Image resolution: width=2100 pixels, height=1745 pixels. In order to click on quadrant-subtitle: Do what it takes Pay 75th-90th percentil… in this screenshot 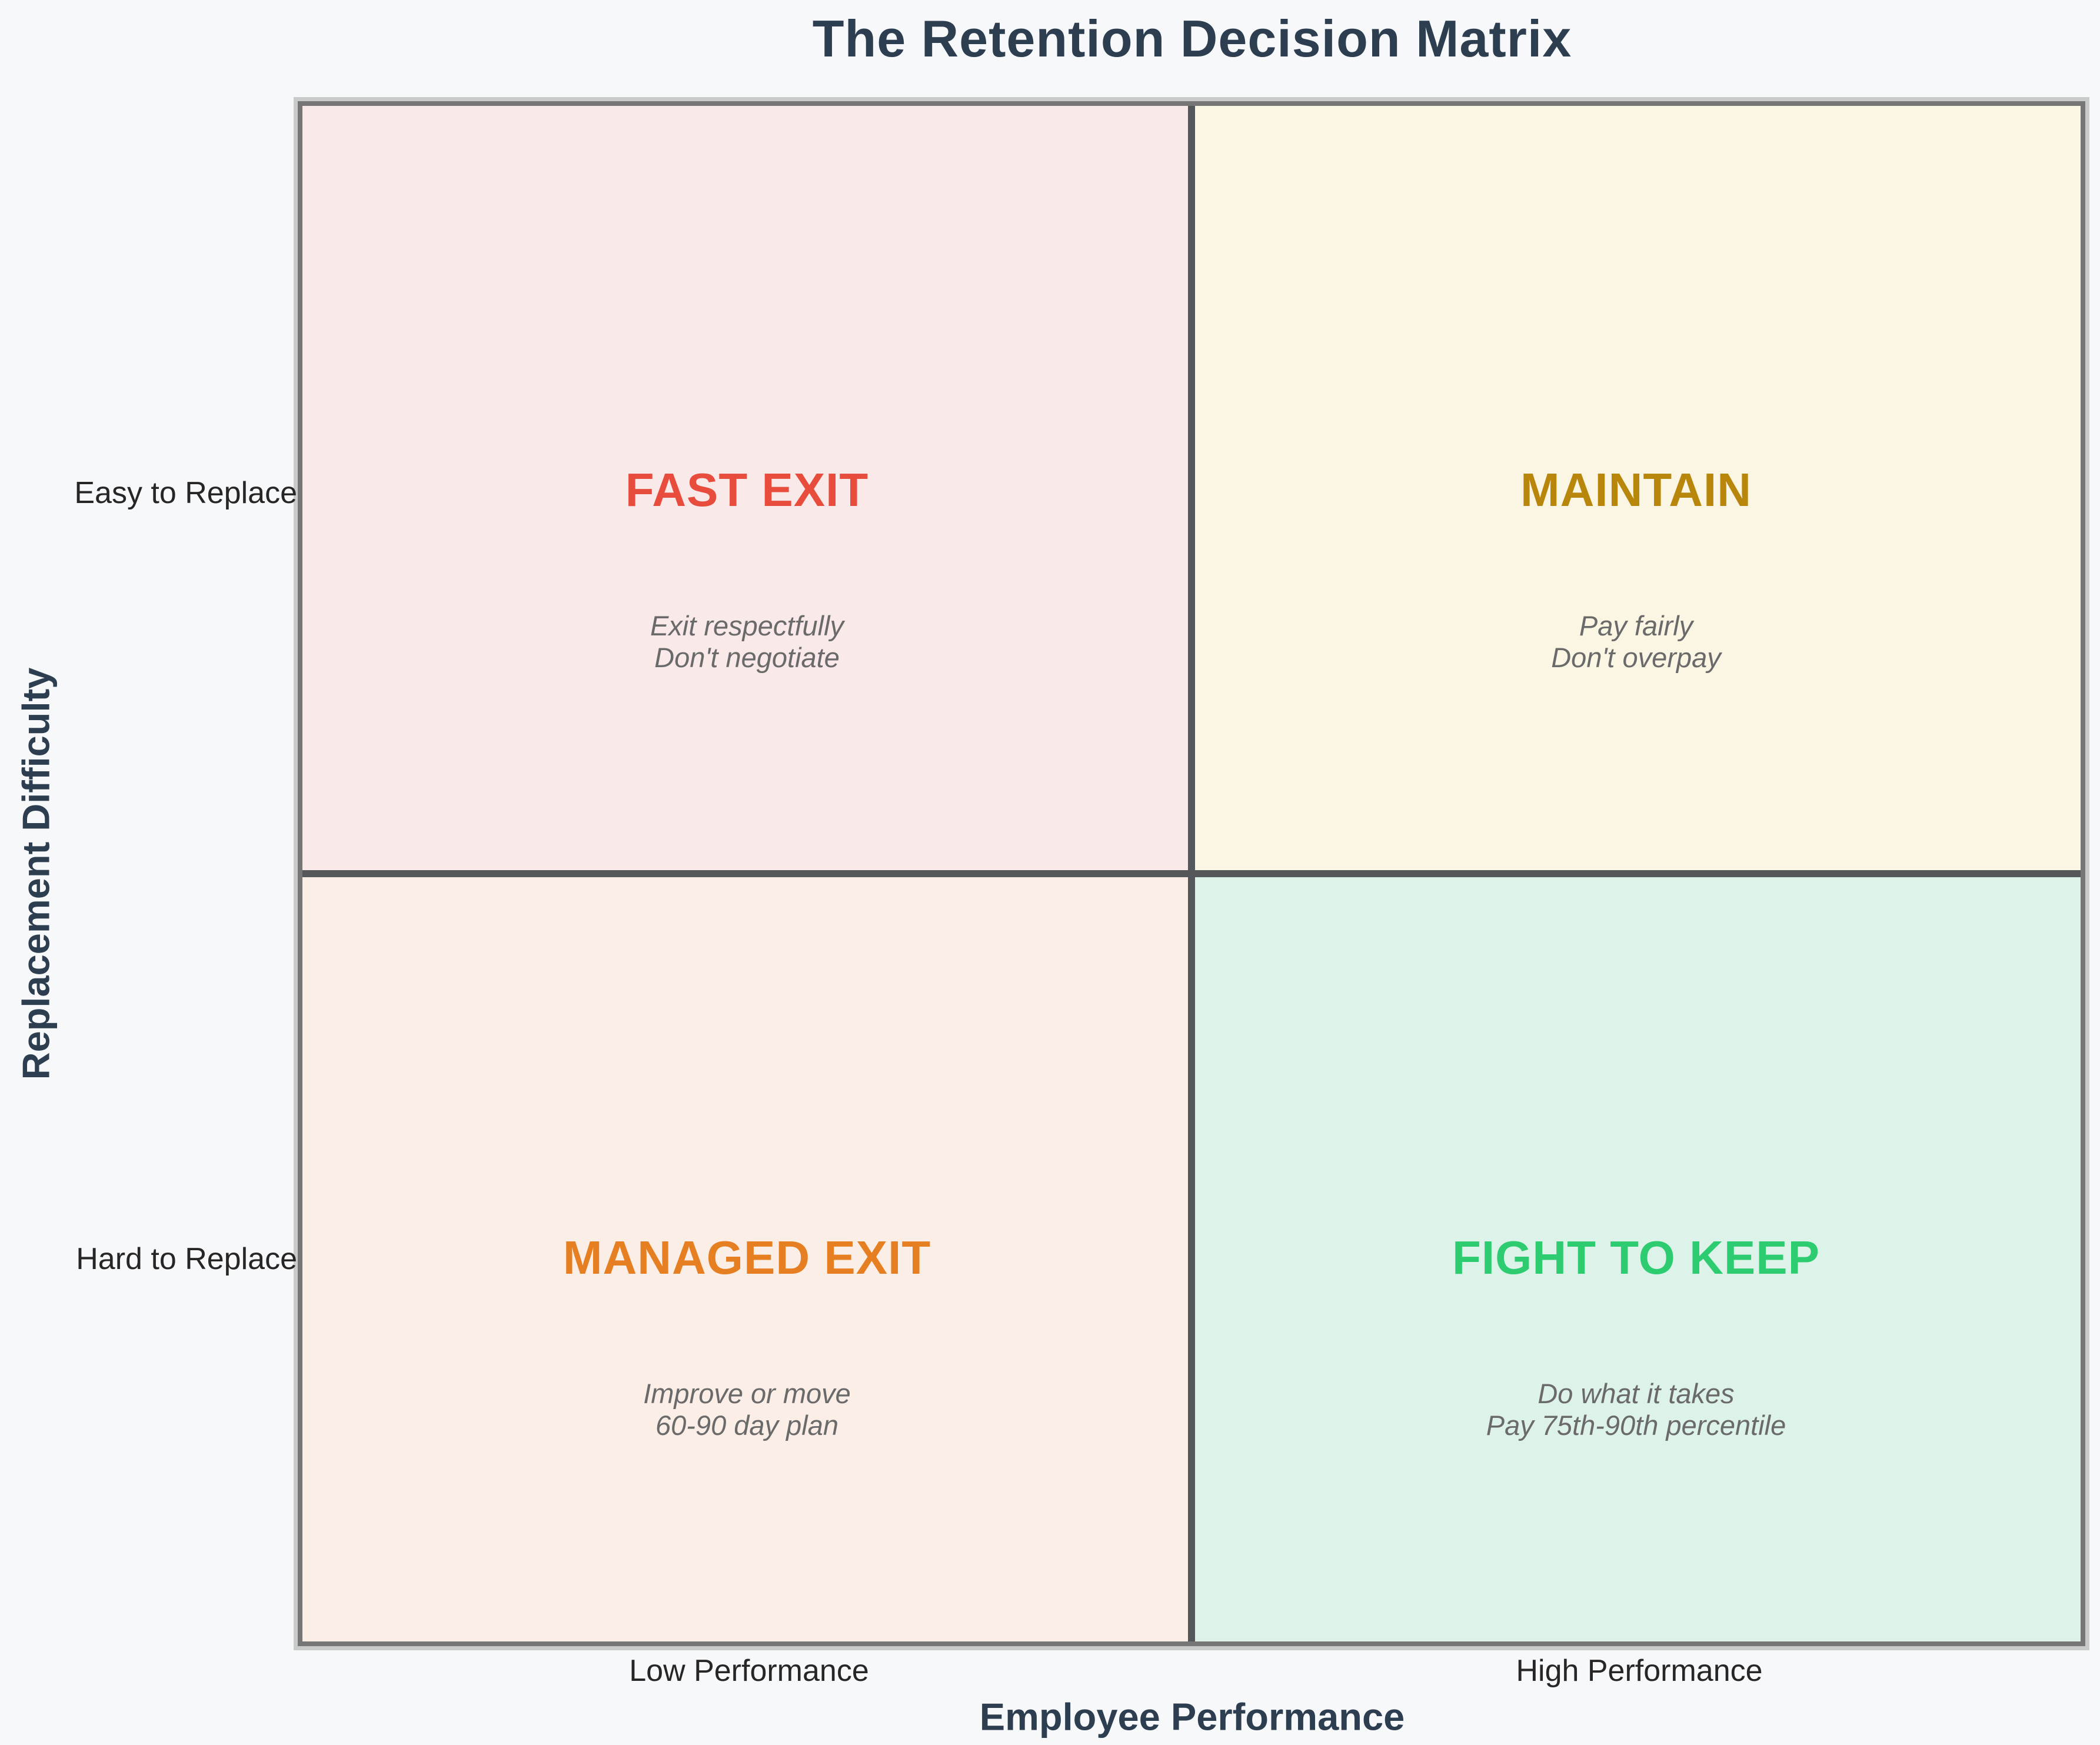, I will do `click(1636, 1409)`.